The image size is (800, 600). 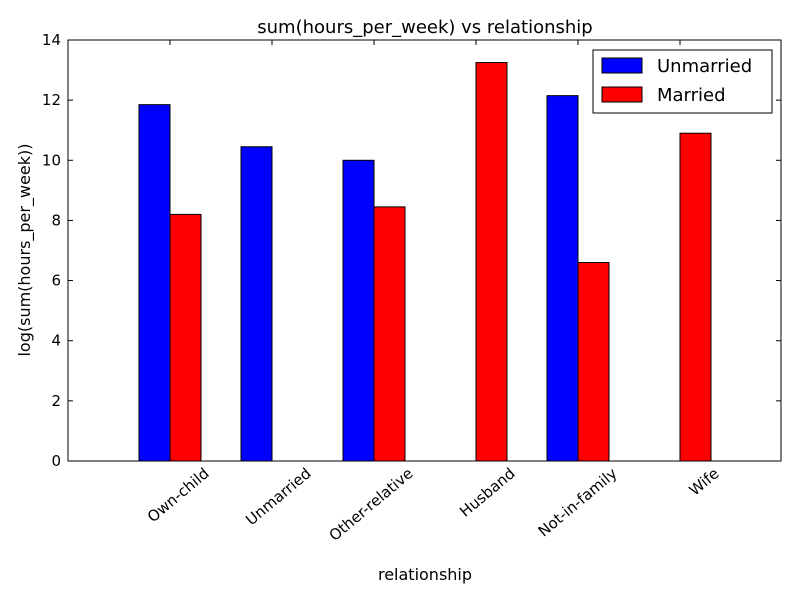 I want to click on legend-swatch-unmarried, so click(x=622, y=65).